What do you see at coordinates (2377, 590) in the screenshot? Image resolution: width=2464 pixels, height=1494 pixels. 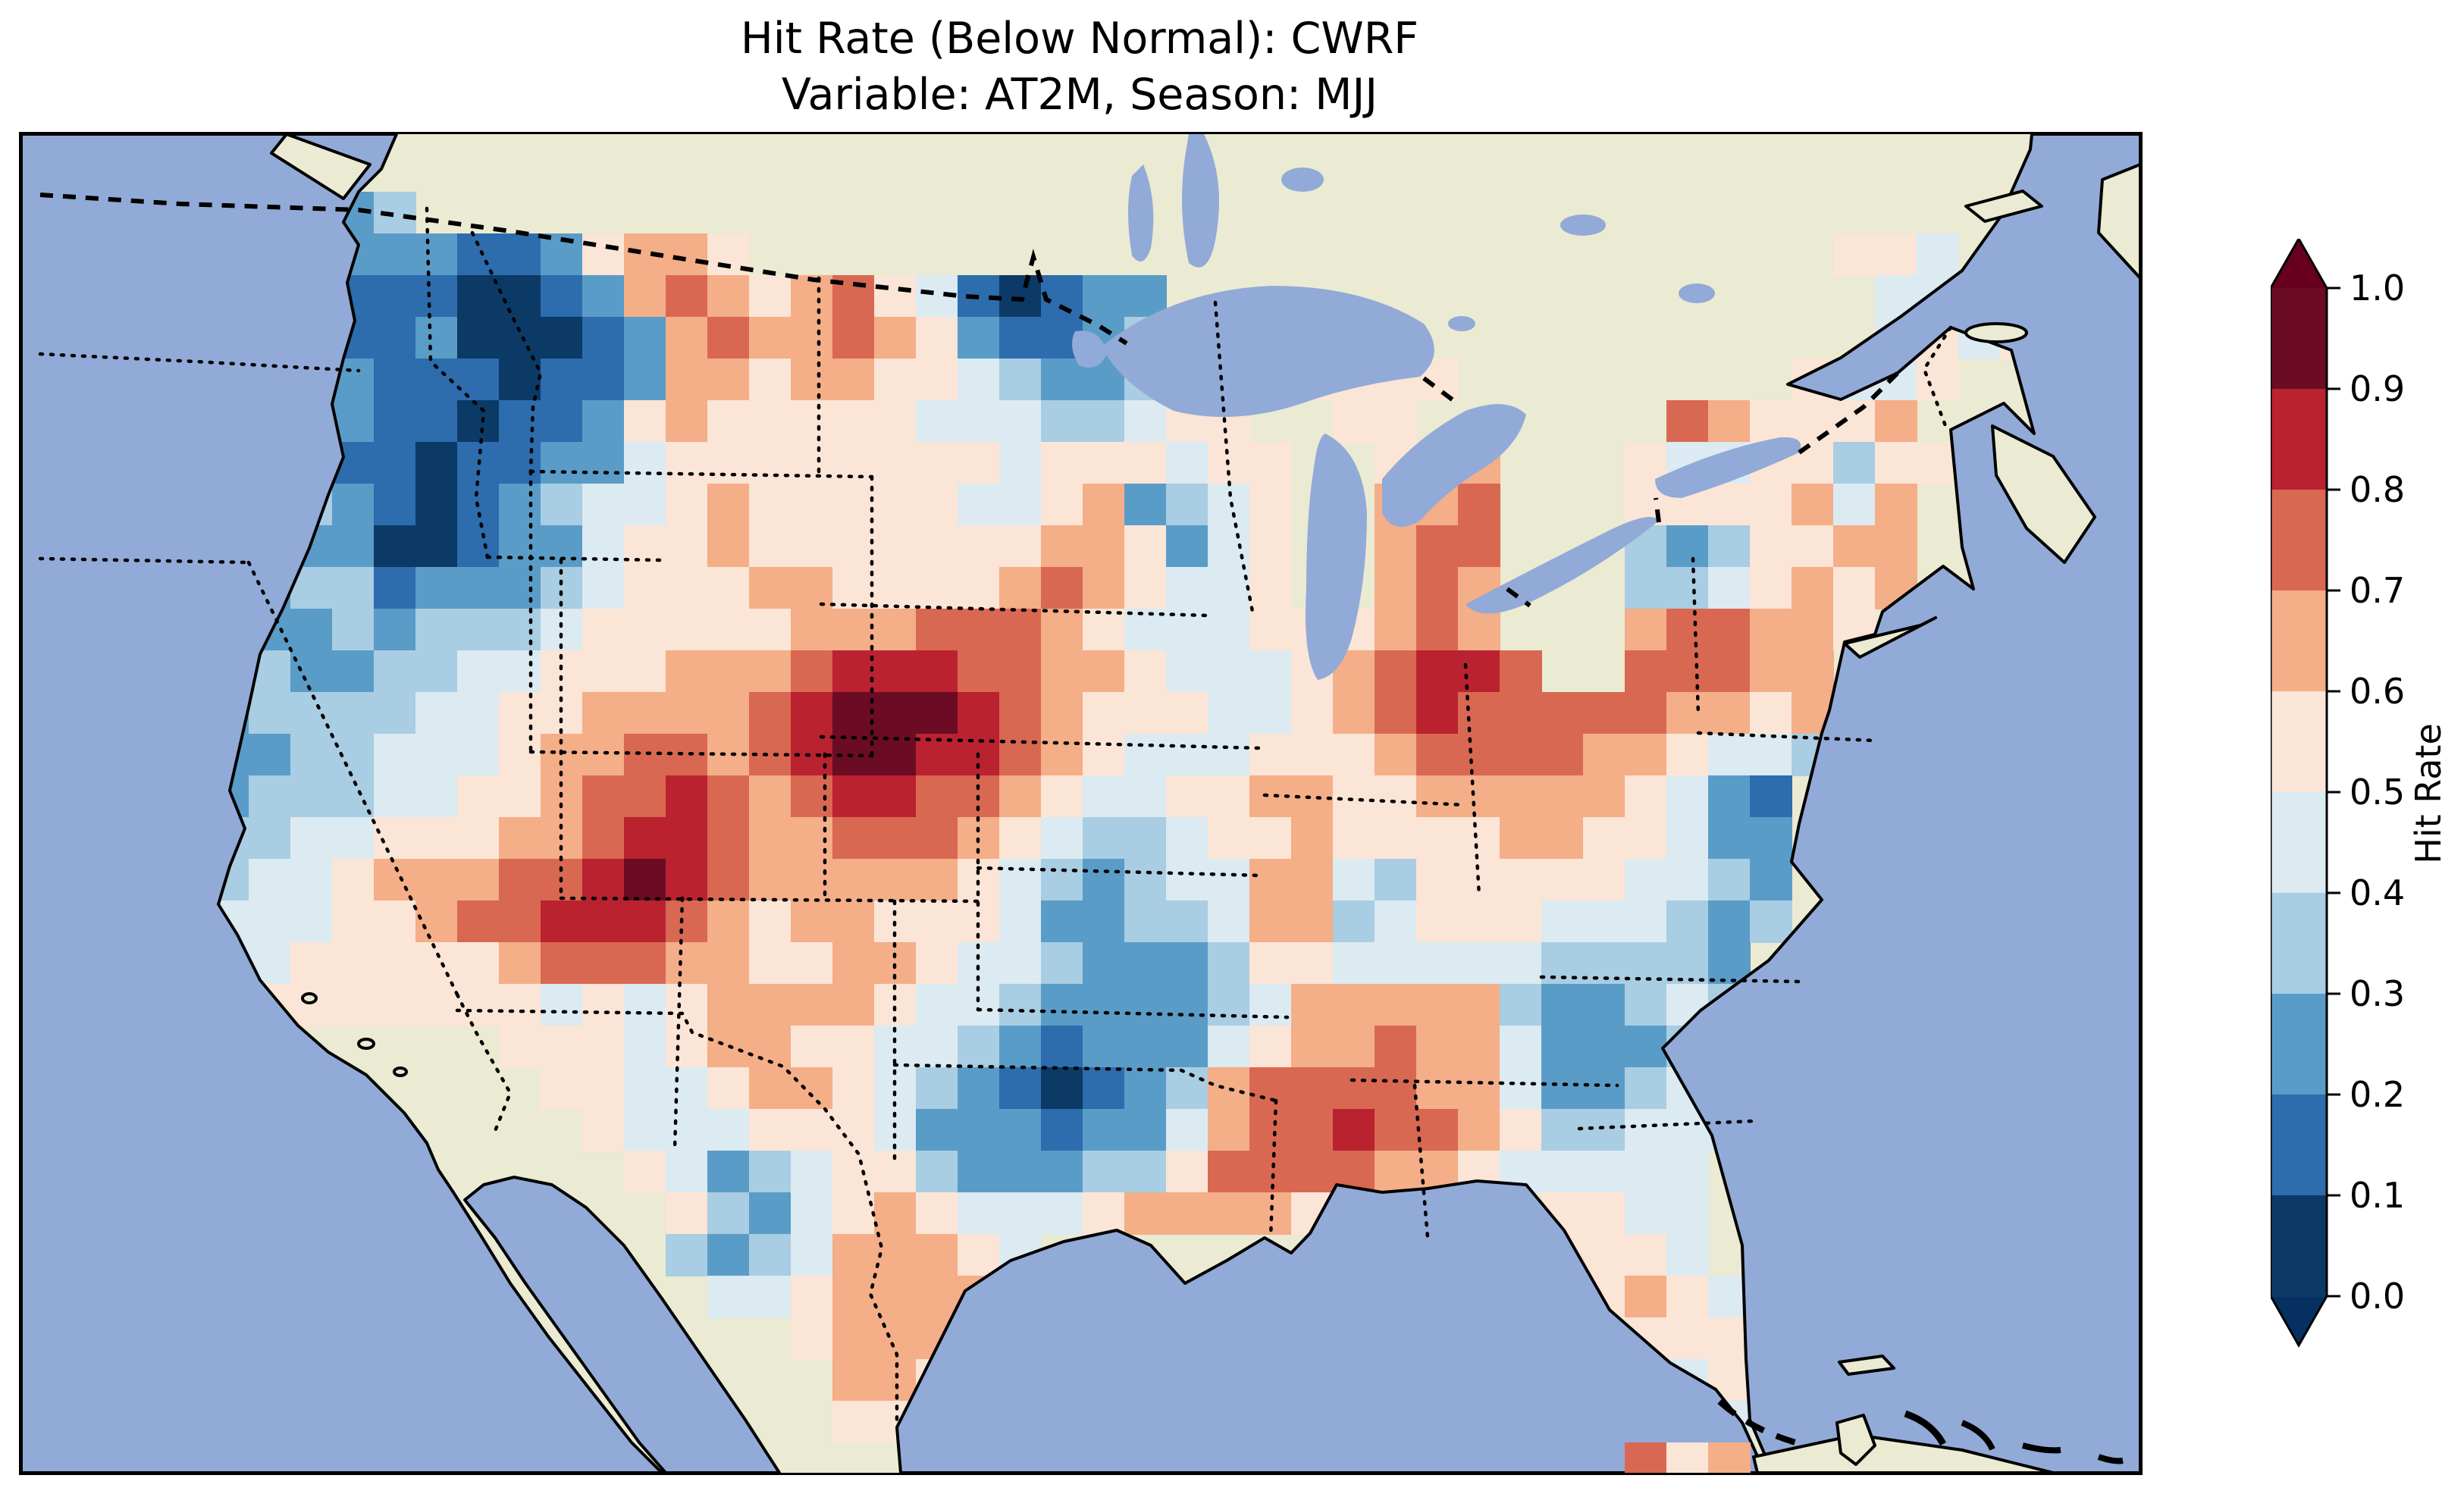 I see `colorbar-tick-label: 0.7` at bounding box center [2377, 590].